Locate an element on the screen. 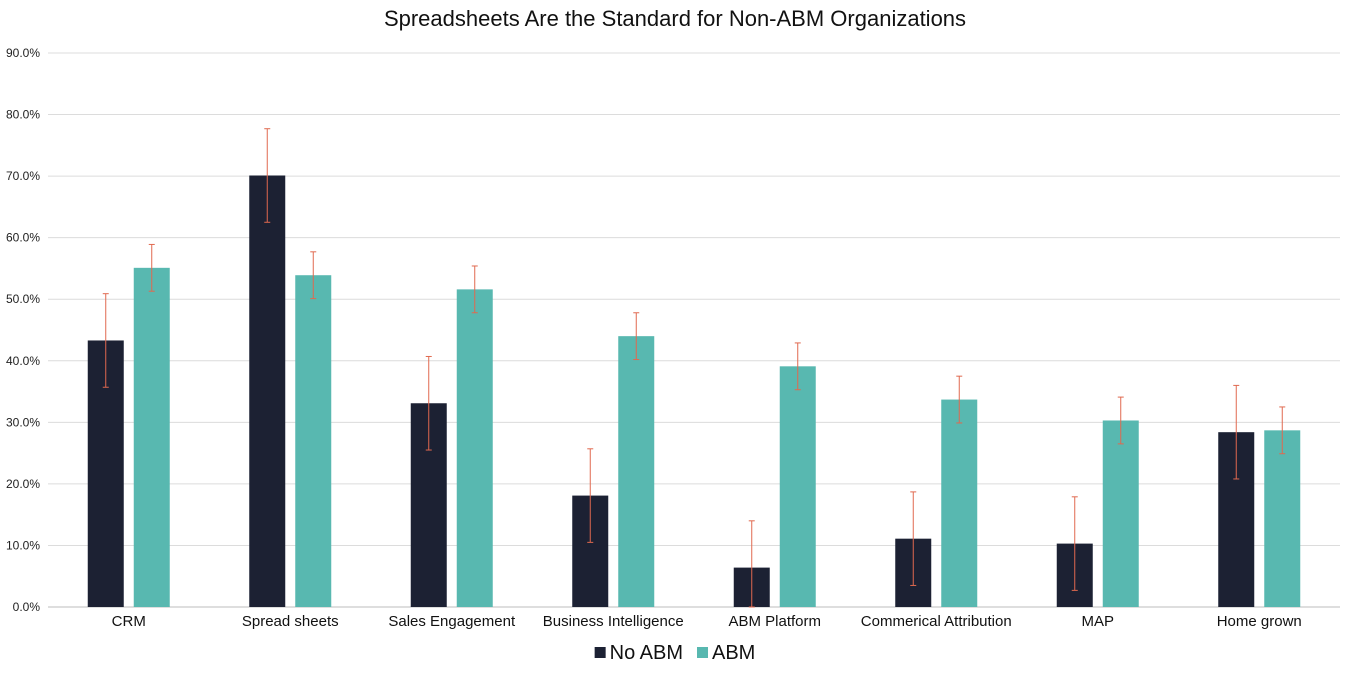 The width and height of the screenshot is (1350, 674). y-tick-label: 70.0% is located at coordinates (23, 176).